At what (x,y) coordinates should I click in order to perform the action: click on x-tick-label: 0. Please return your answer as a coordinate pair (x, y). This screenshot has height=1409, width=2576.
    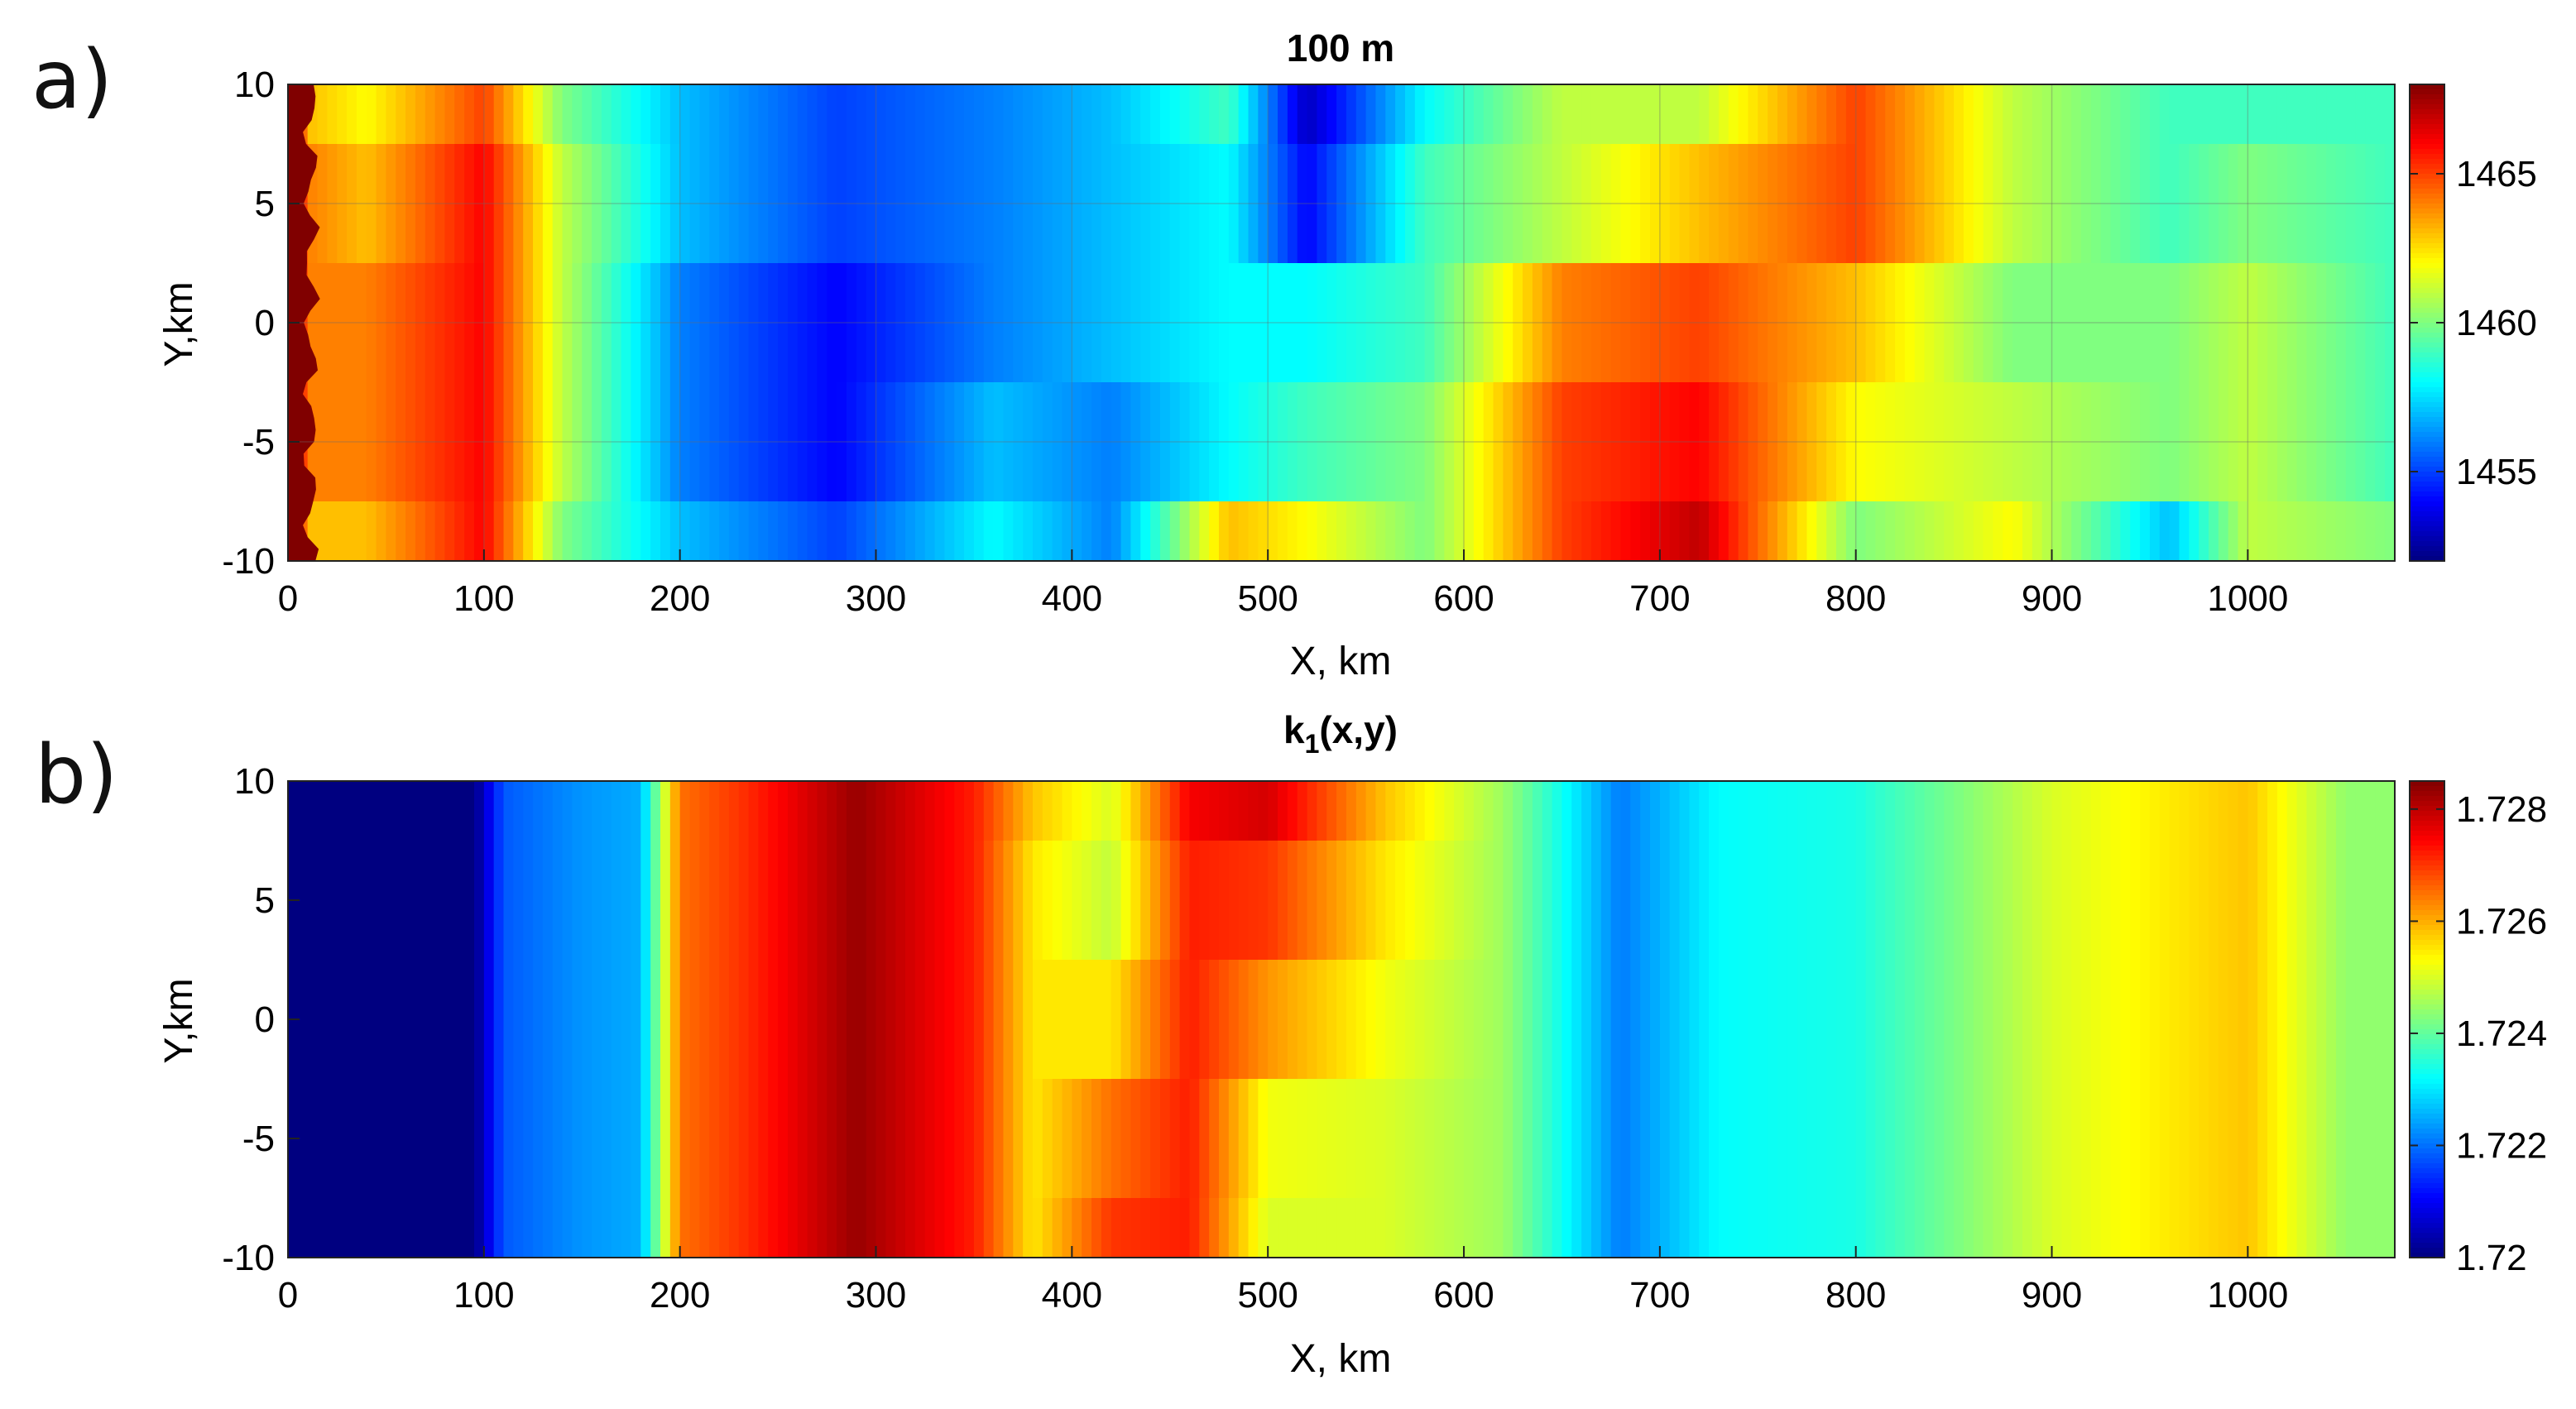
    Looking at the image, I should click on (288, 598).